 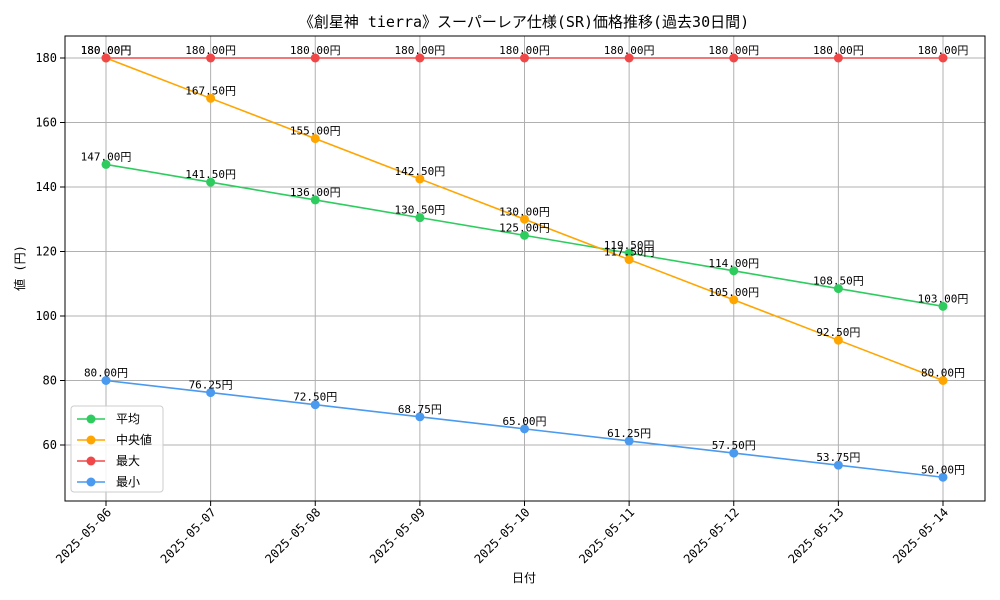 What do you see at coordinates (734, 445) in the screenshot?
I see `data-label: 57.50円` at bounding box center [734, 445].